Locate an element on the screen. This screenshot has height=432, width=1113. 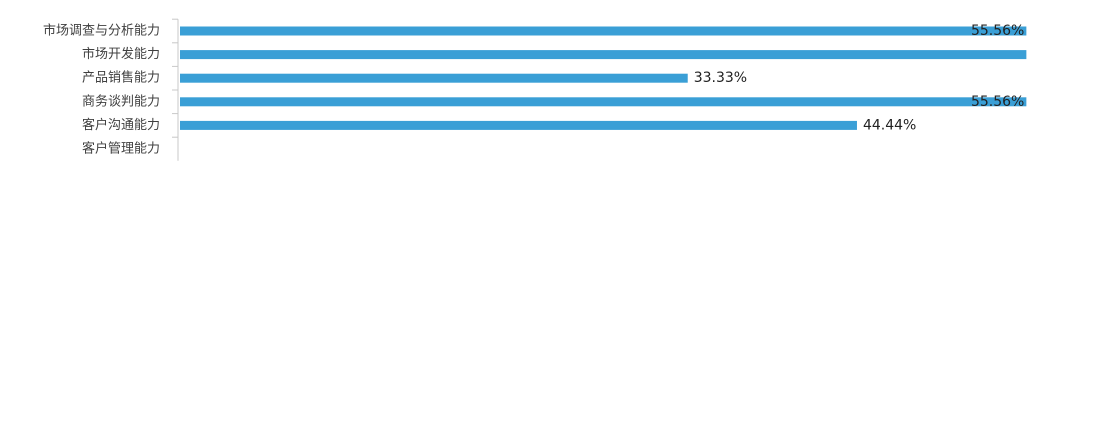
y-tick-label: 客户管理能力 is located at coordinates (121, 149).